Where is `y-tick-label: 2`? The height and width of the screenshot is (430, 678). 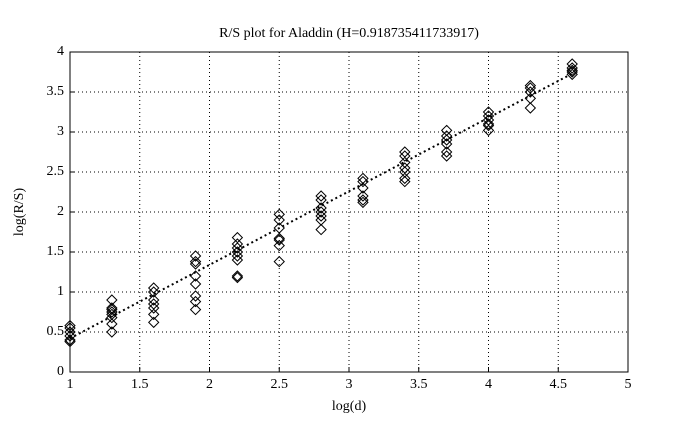
y-tick-label: 2 is located at coordinates (60, 211).